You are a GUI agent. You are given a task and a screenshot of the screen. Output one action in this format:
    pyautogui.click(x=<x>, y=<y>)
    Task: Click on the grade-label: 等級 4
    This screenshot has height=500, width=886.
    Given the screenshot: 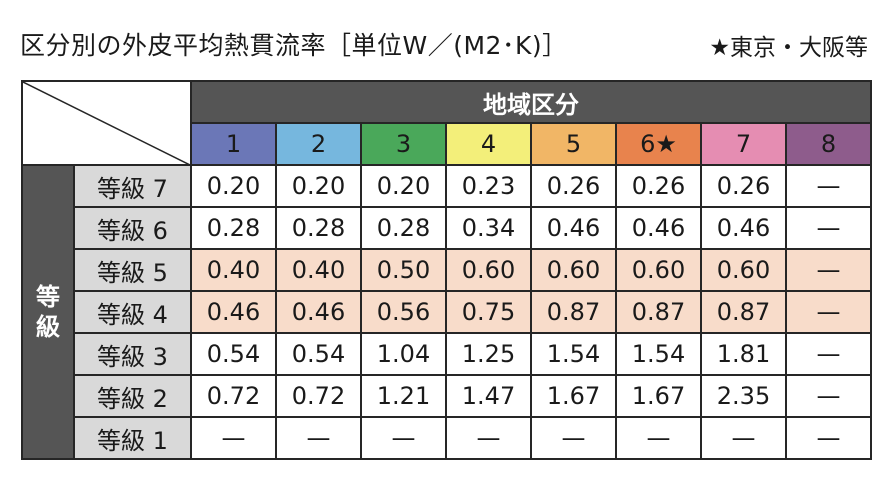 What is the action you would take?
    pyautogui.click(x=132, y=312)
    